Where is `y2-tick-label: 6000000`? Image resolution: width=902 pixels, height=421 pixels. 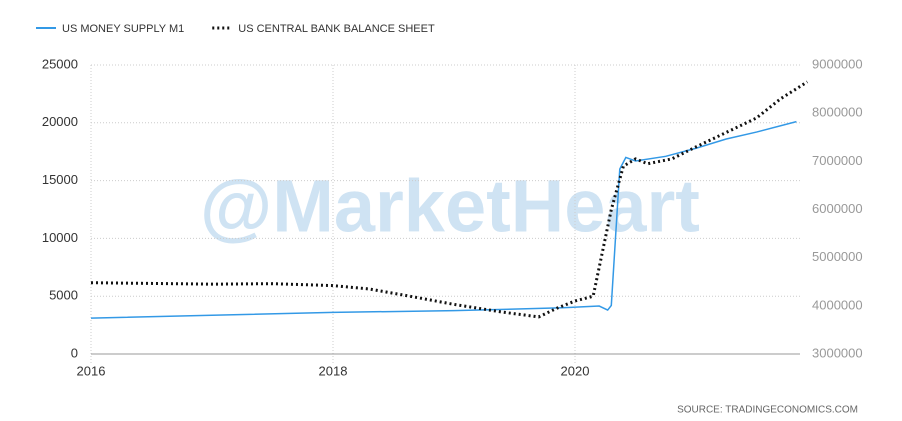
y2-tick-label: 6000000 is located at coordinates (837, 208).